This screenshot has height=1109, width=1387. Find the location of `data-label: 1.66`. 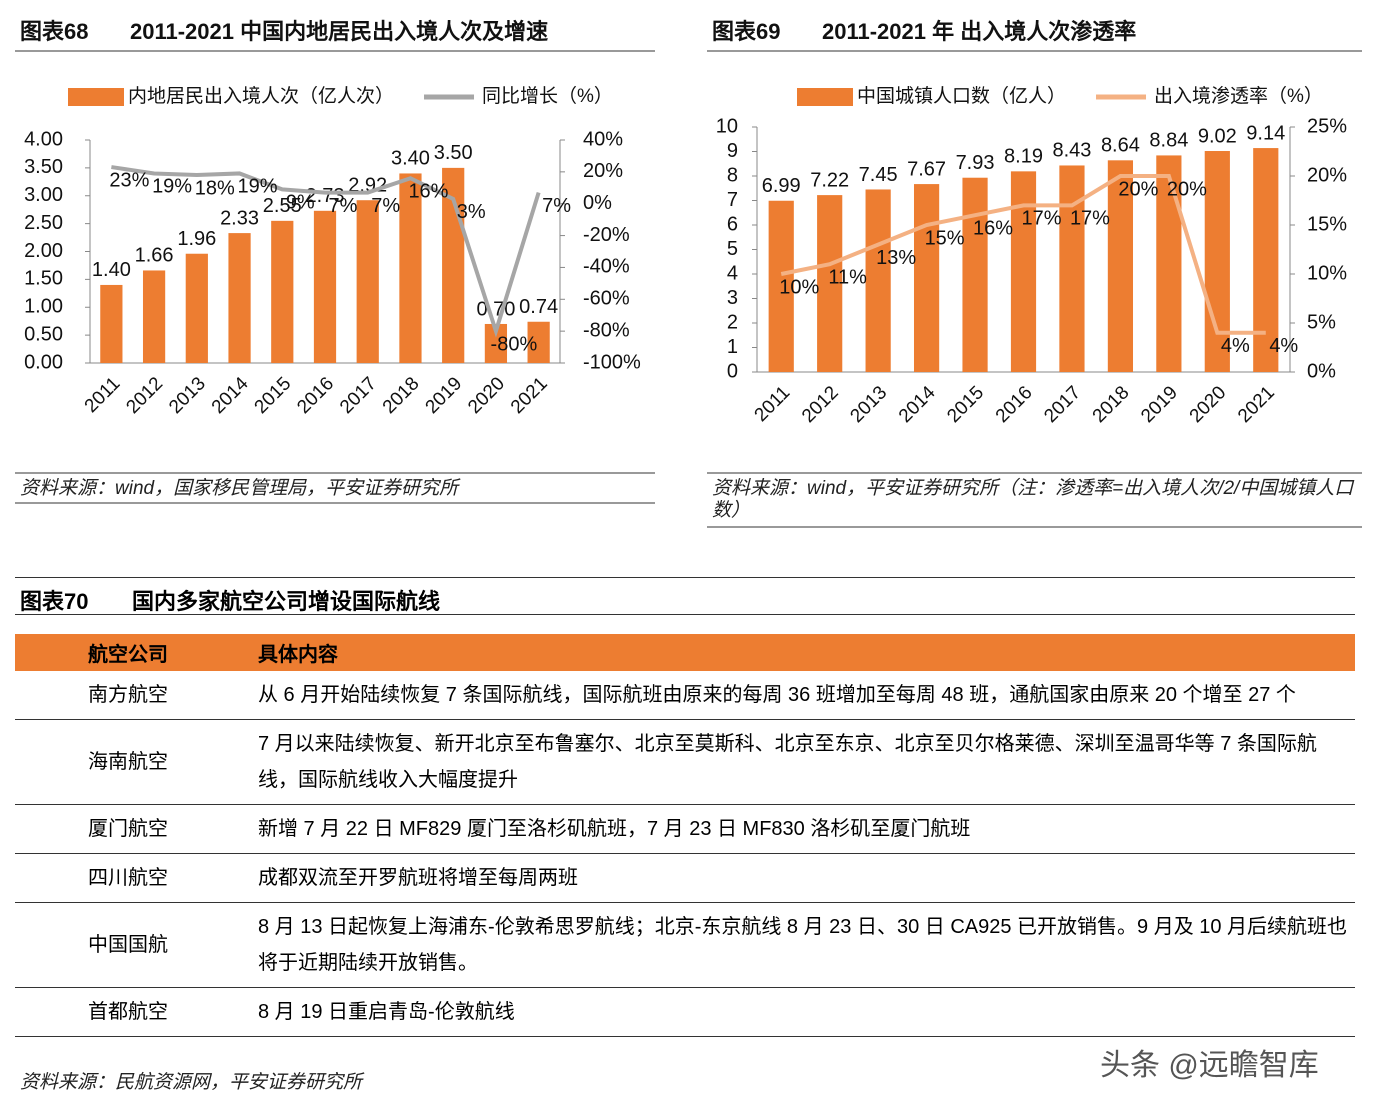

data-label: 1.66 is located at coordinates (154, 256).